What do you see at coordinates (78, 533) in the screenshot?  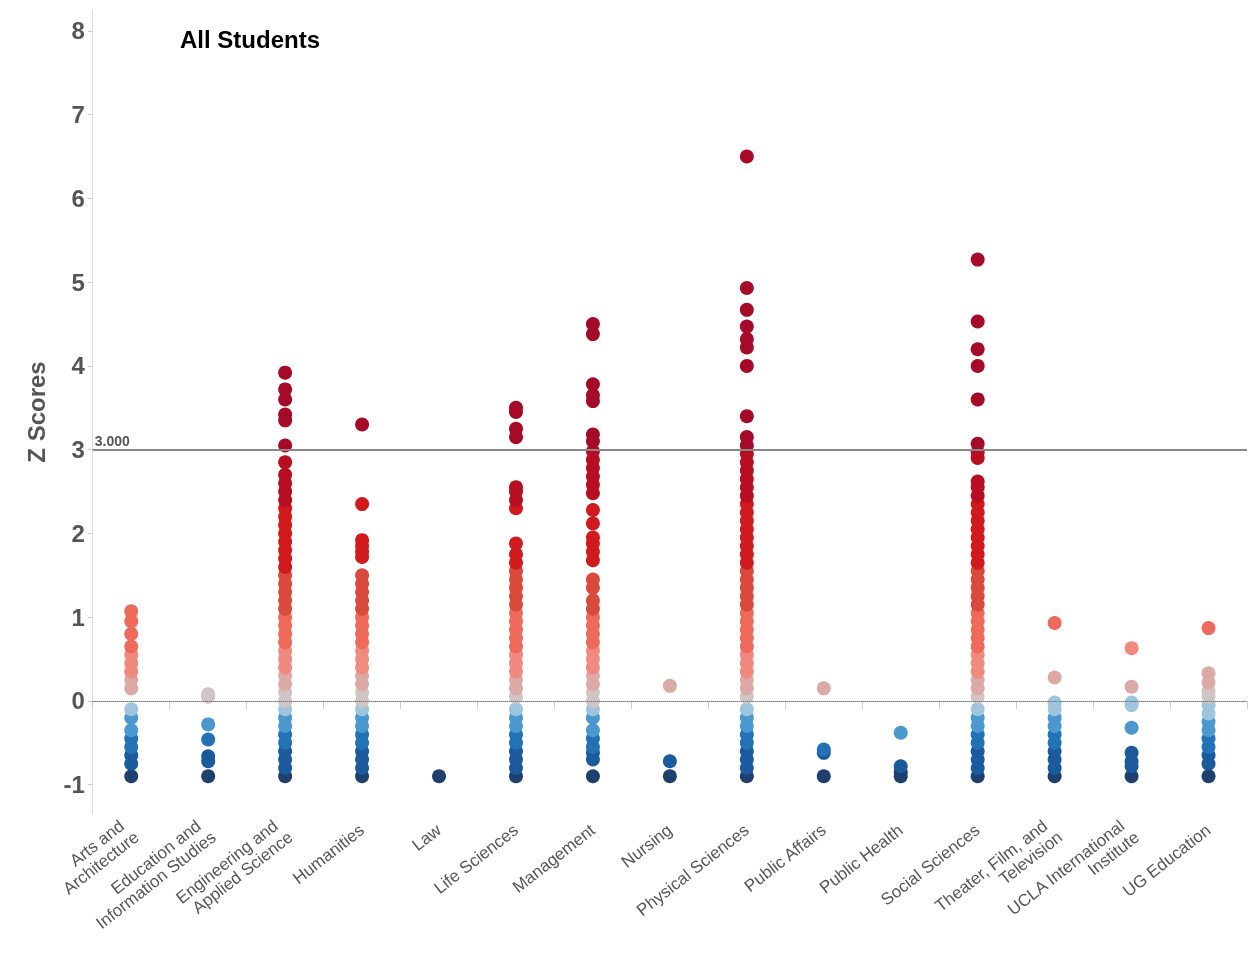 I see `y-tick-label: 2` at bounding box center [78, 533].